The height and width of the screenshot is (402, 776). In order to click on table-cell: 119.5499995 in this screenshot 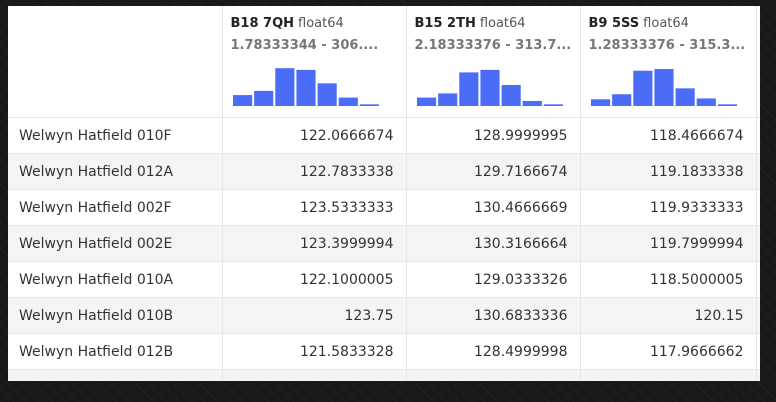, I will do `click(668, 375)`.